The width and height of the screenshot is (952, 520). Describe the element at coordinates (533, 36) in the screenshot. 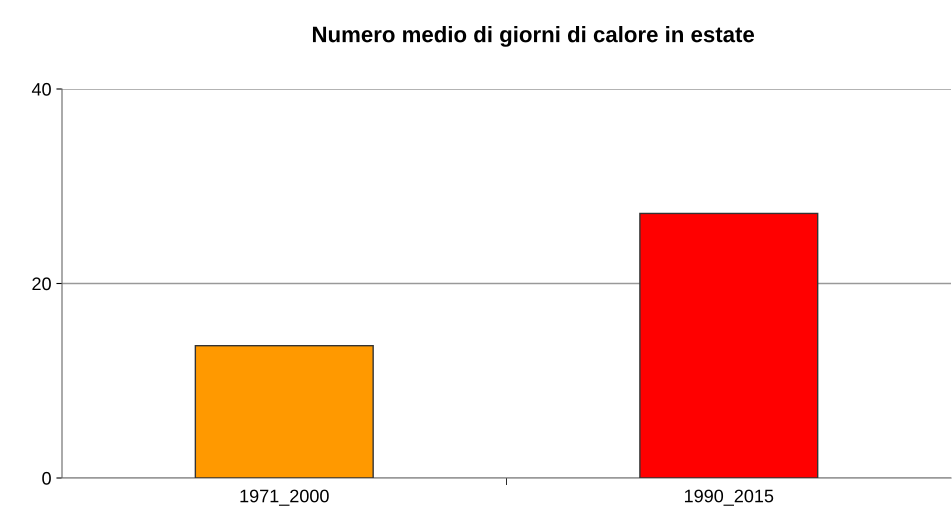

I see `chart-title: Numero medio di giorni di calore in estate` at that location.